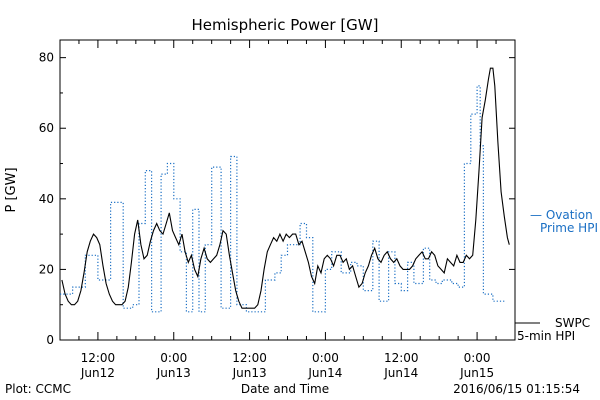 The width and height of the screenshot is (600, 400). I want to click on legend-swpc-line2: 5-min HPI, so click(546, 336).